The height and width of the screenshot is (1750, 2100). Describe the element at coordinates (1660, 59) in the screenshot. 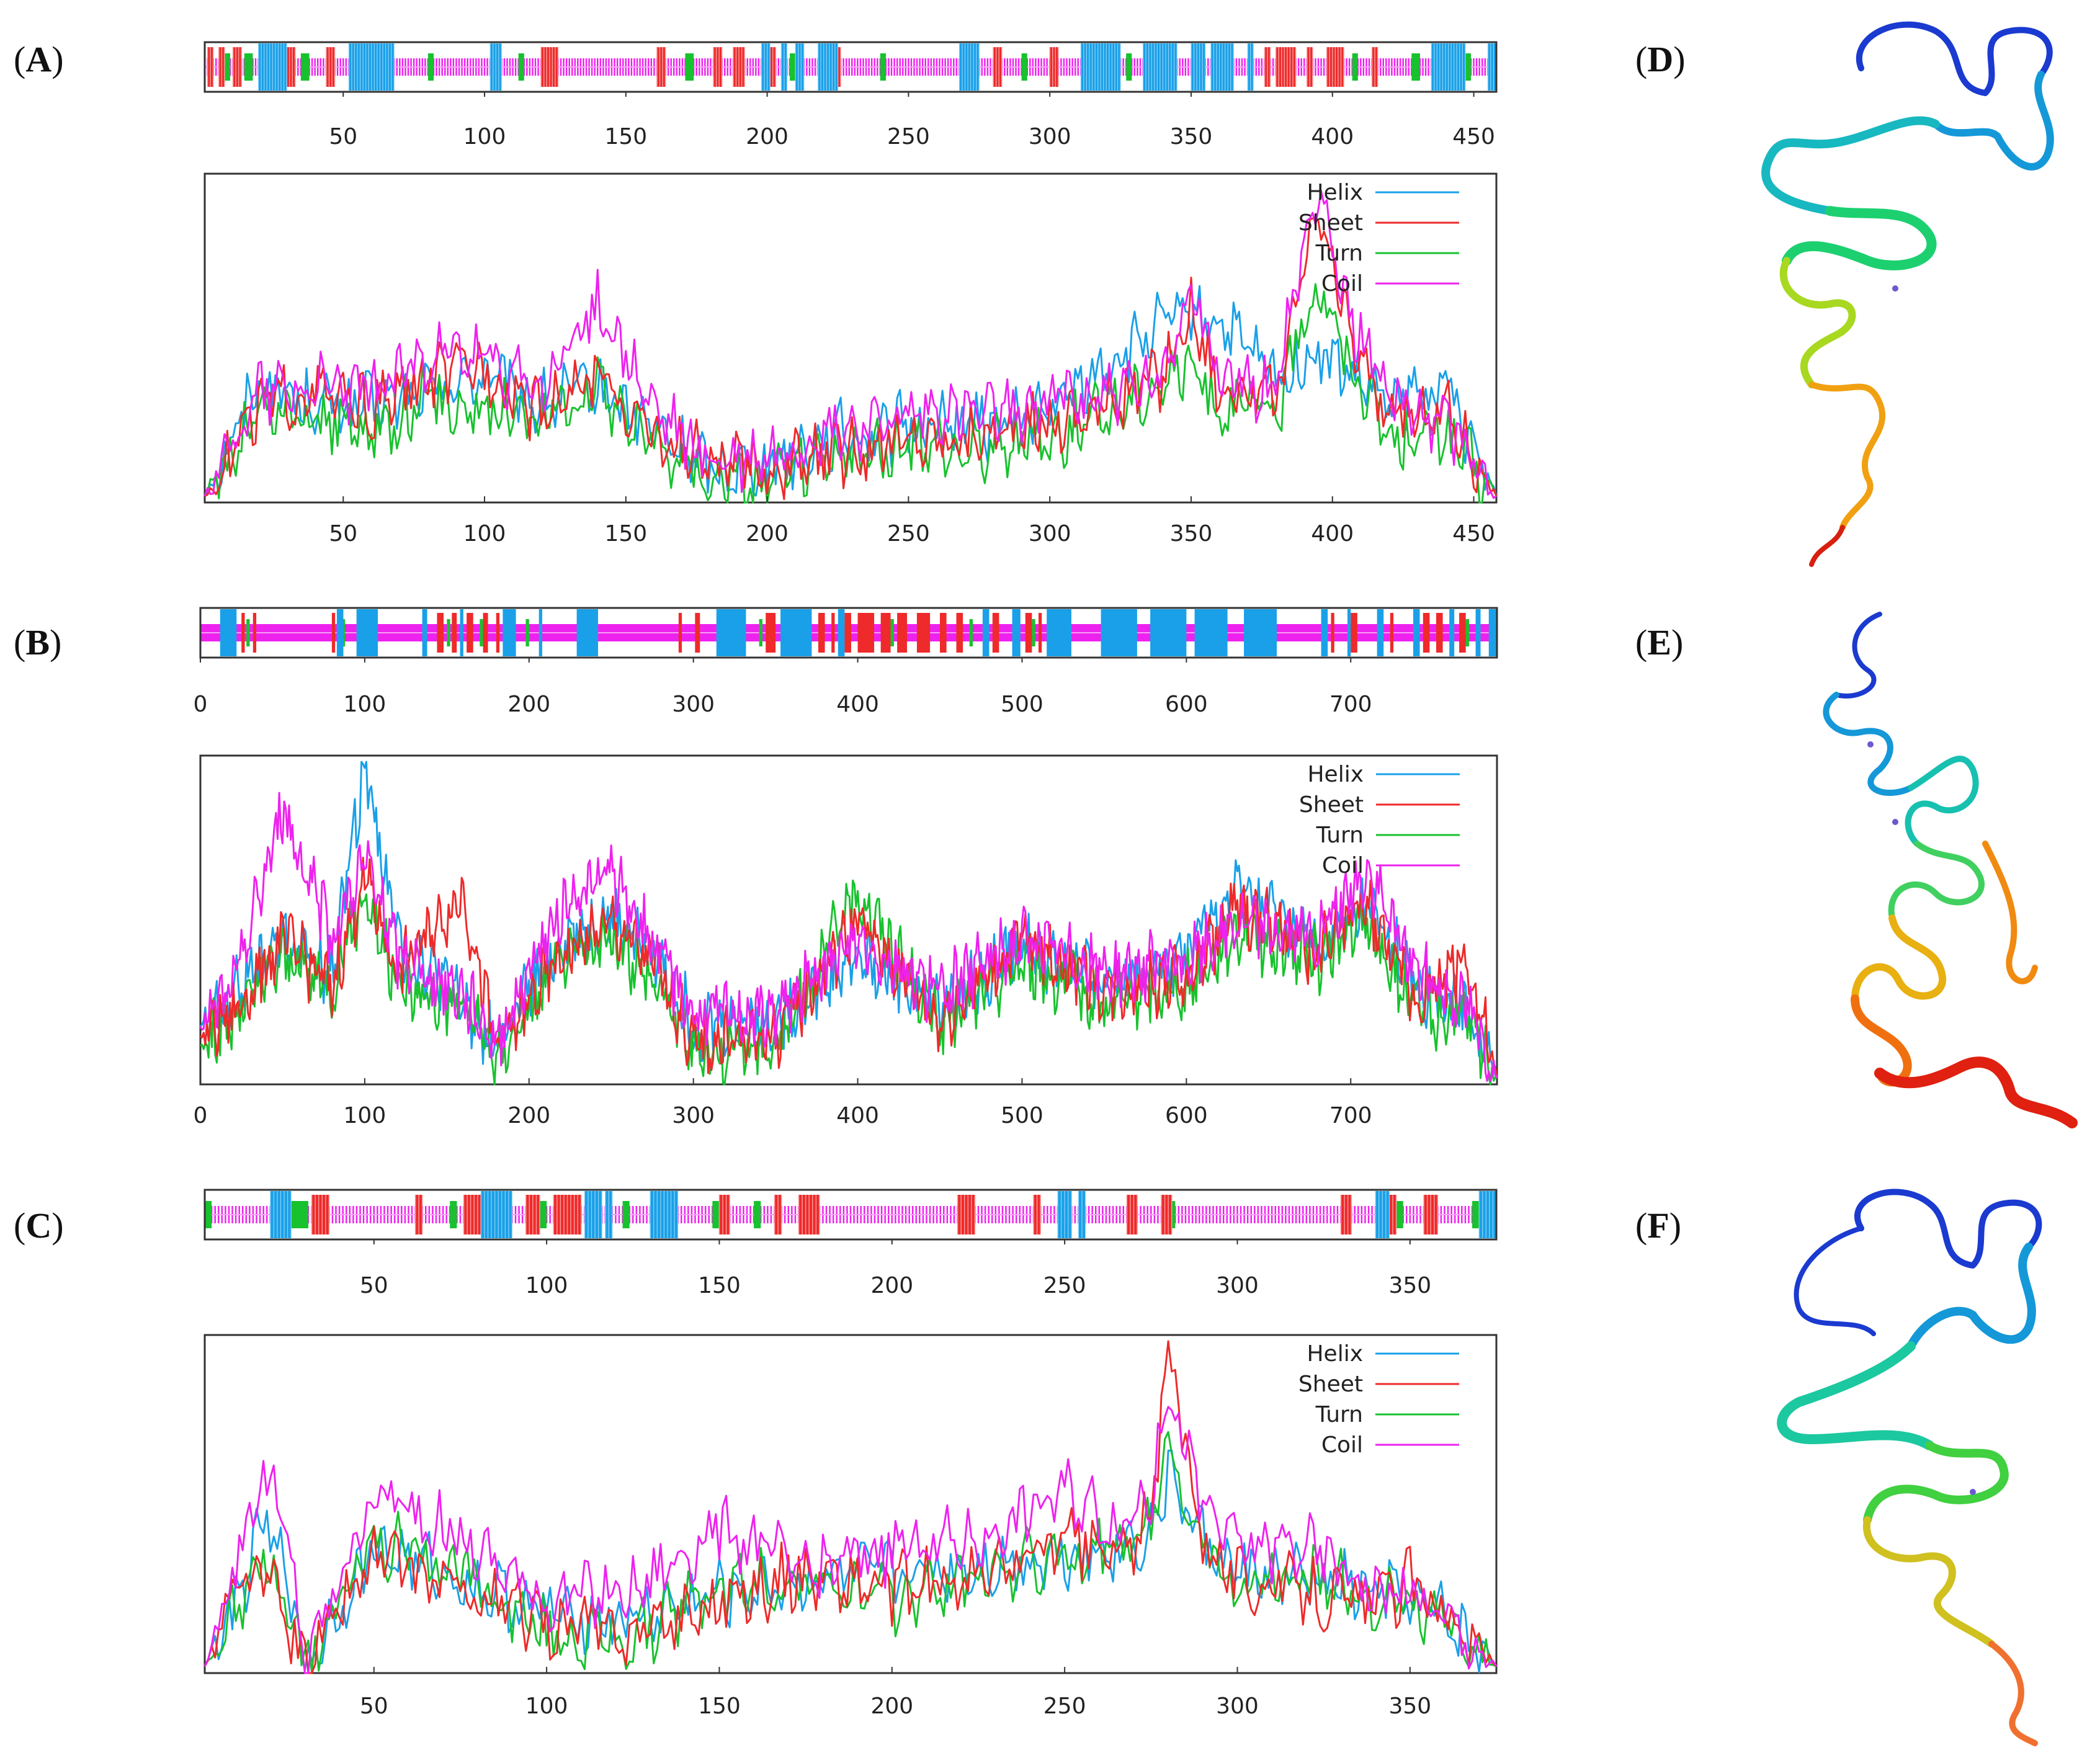

I see `panel-label-d: (D)` at that location.